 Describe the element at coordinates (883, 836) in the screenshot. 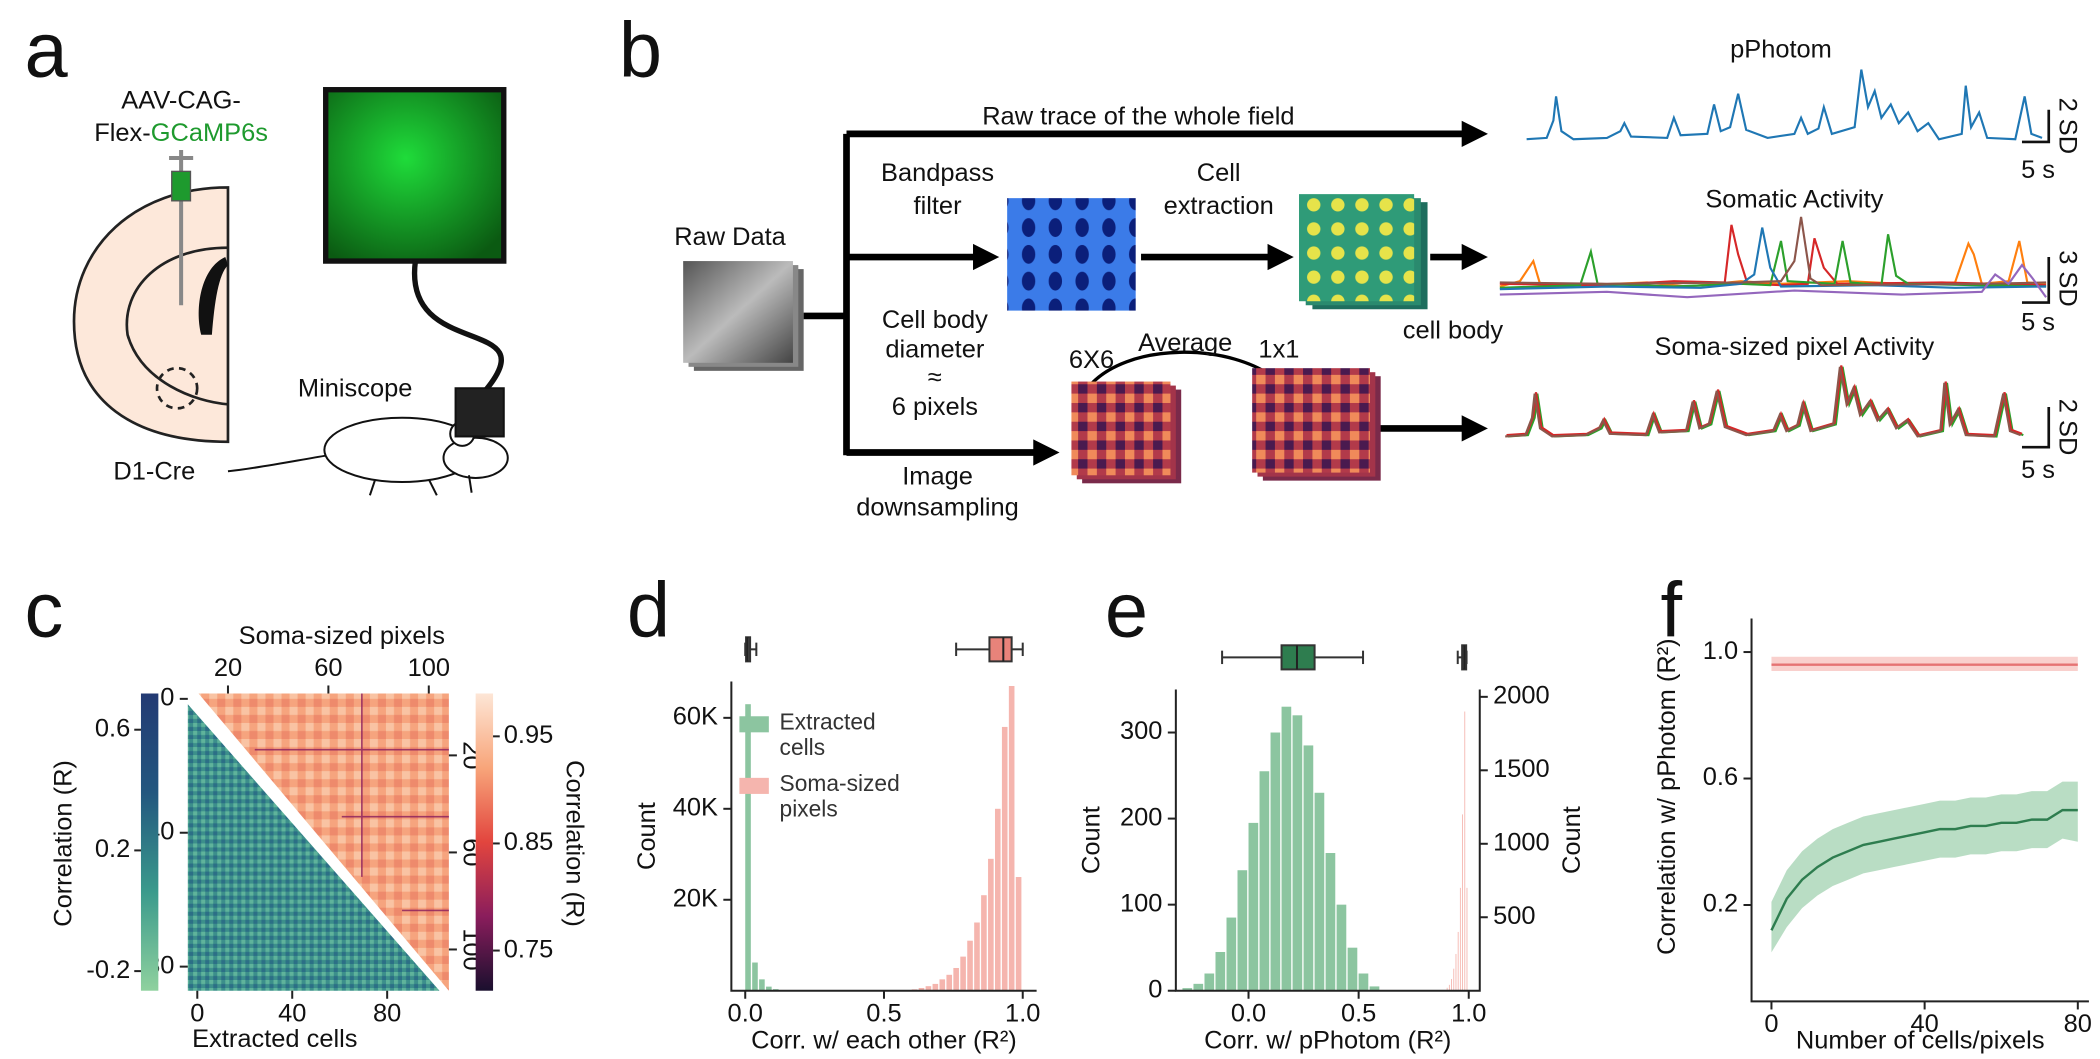

I see `axis-spine` at that location.